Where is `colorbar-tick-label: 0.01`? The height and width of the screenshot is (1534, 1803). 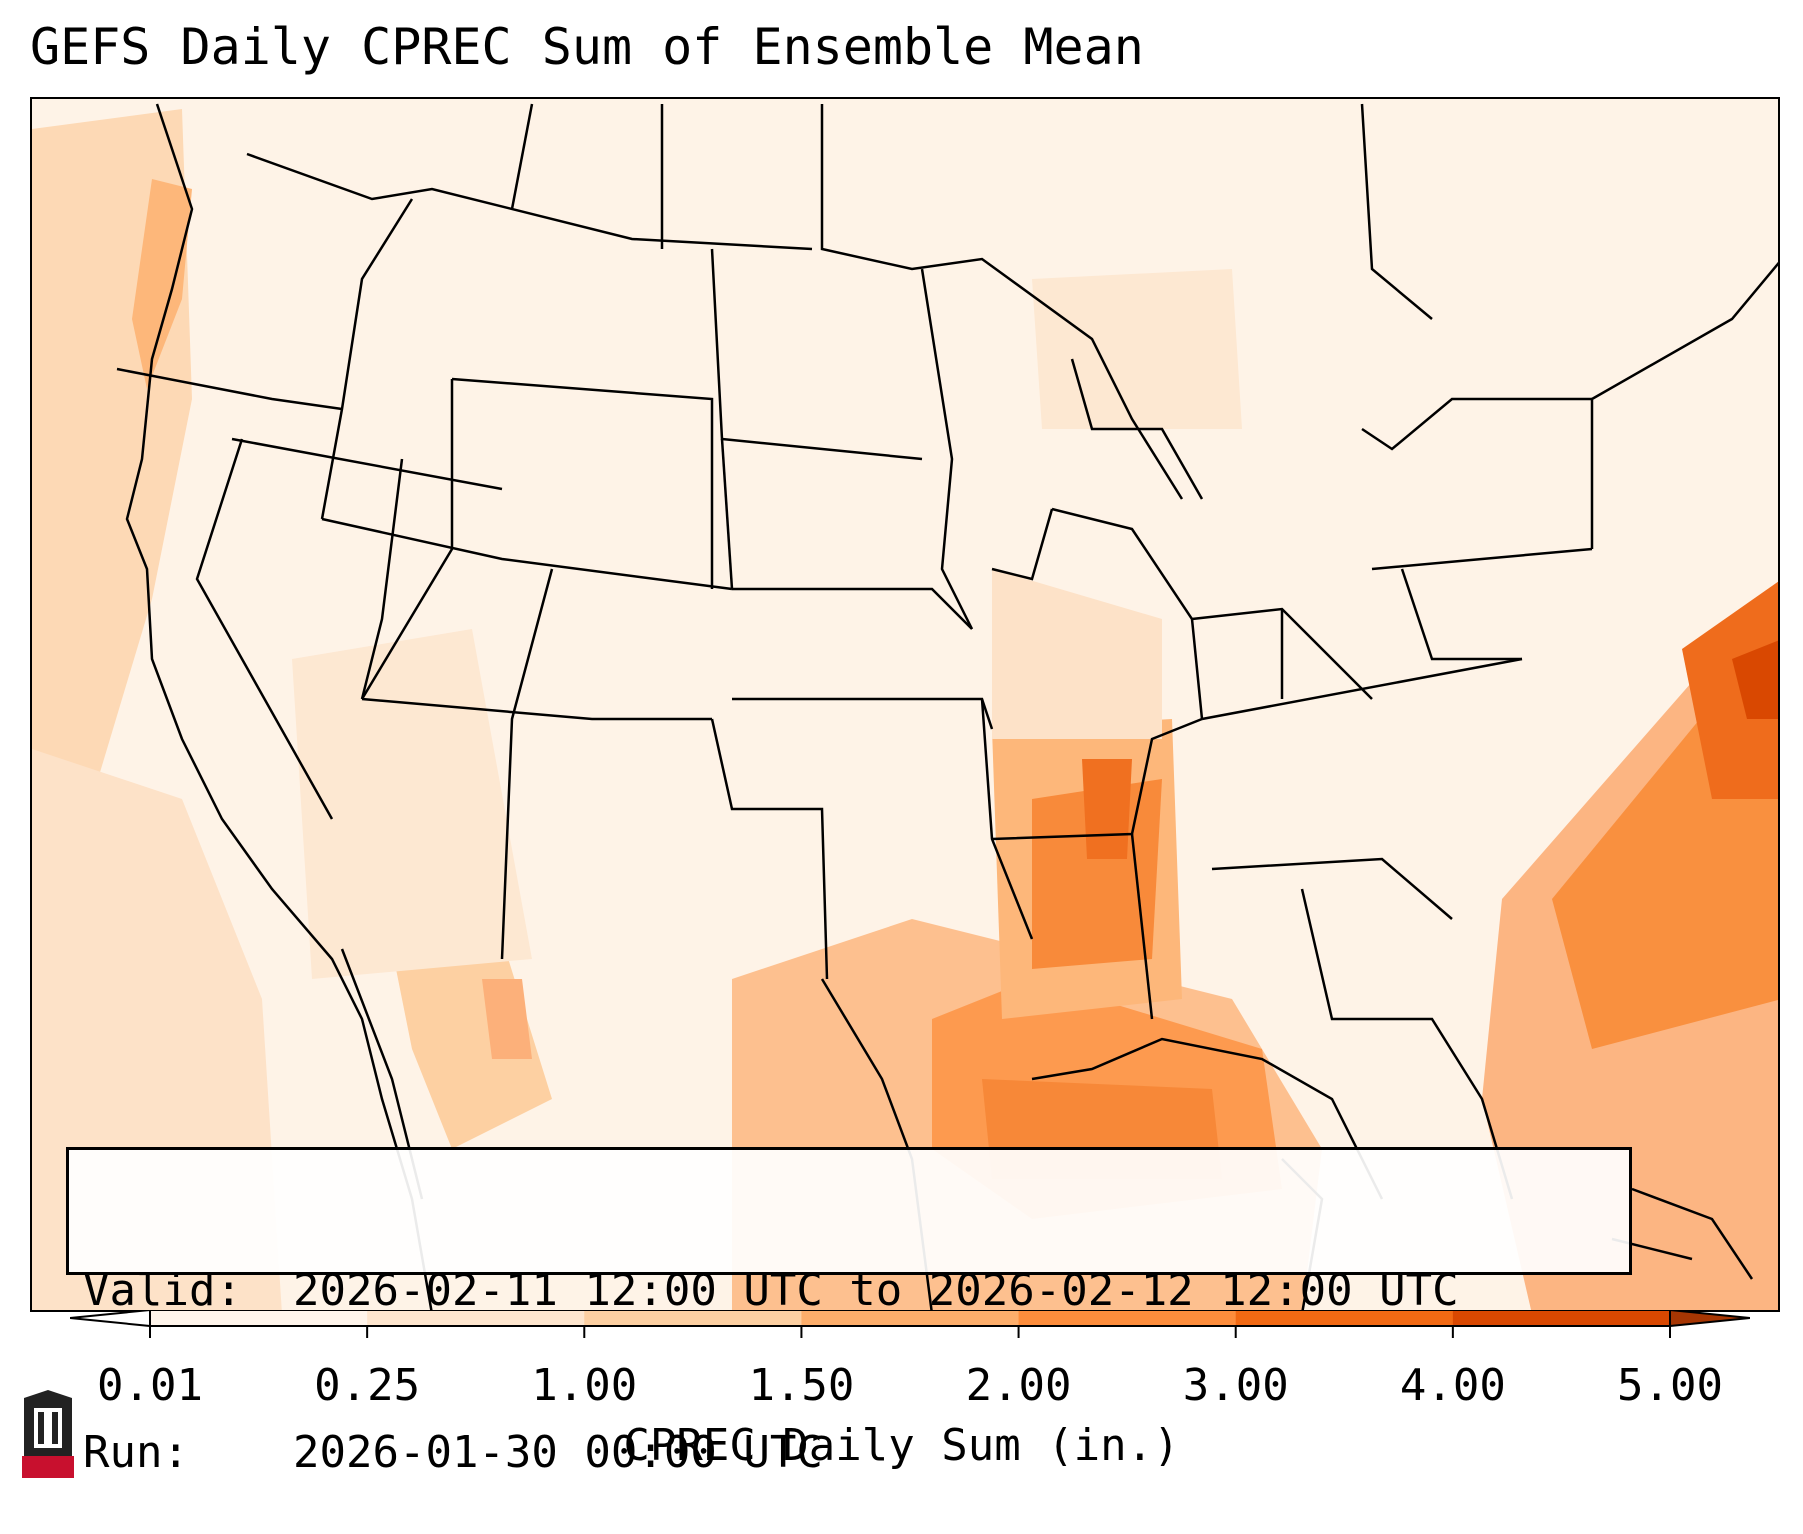
colorbar-tick-label: 0.01 is located at coordinates (150, 1385).